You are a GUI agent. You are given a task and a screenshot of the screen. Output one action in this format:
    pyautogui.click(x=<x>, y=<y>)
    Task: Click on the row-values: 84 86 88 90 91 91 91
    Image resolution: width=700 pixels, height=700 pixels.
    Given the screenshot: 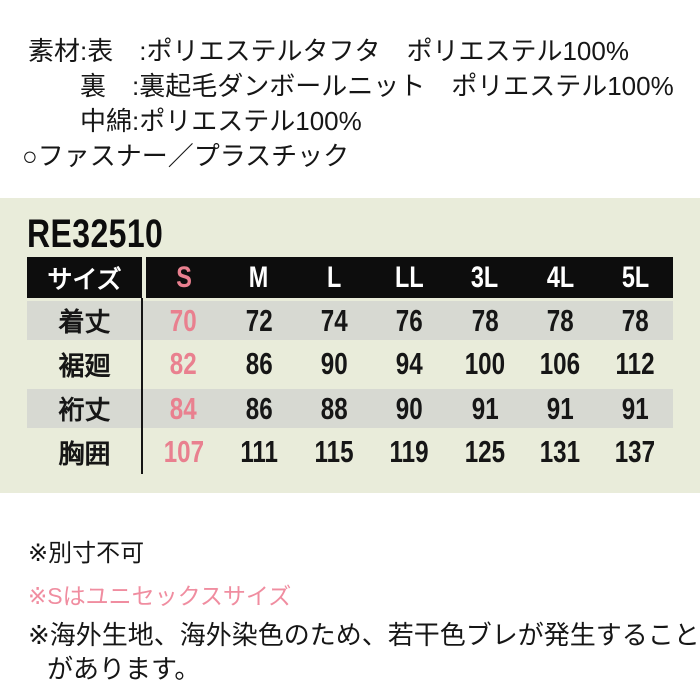 What is the action you would take?
    pyautogui.click(x=409, y=408)
    